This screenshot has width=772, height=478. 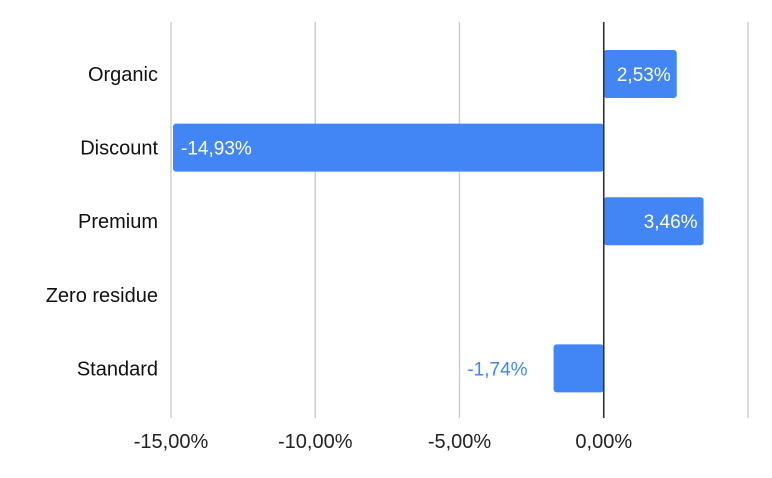 I want to click on category-label: Discount, so click(x=119, y=149).